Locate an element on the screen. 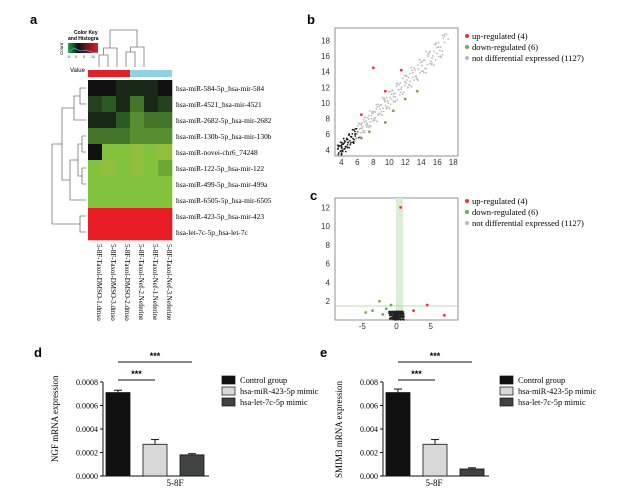 Image resolution: width=630 pixels, height=504 pixels. heatmap-row-label: hsa-miR-4521_hsa-mir-4521 is located at coordinates (219, 104).